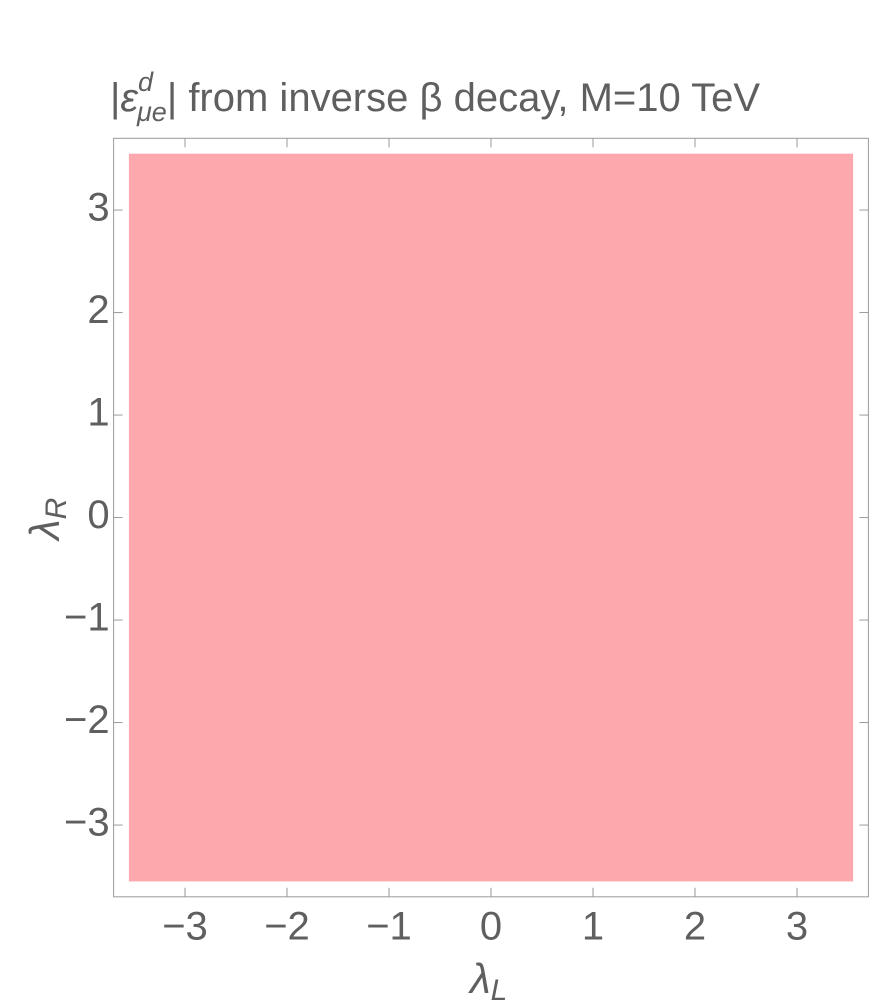 This screenshot has height=1008, width=871. Describe the element at coordinates (115, 98) in the screenshot. I see `title-open: |` at that location.